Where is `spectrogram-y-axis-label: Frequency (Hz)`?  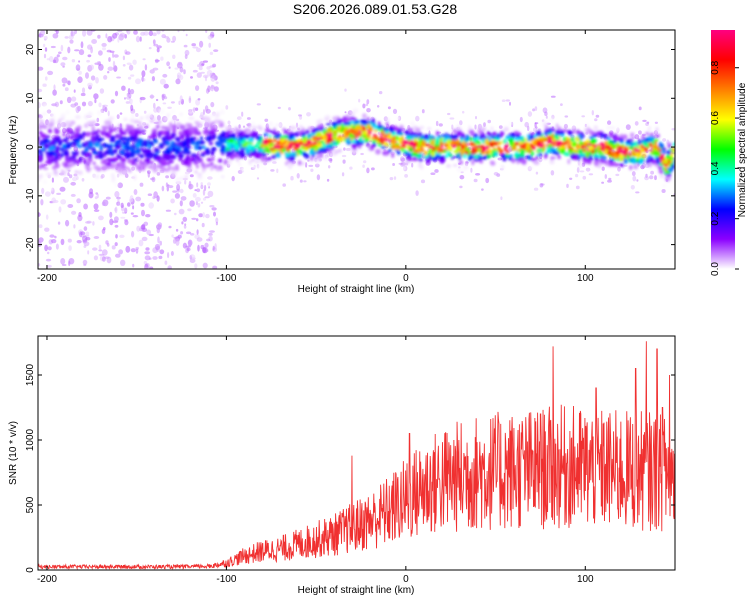 spectrogram-y-axis-label: Frequency (Hz) is located at coordinates (13, 150).